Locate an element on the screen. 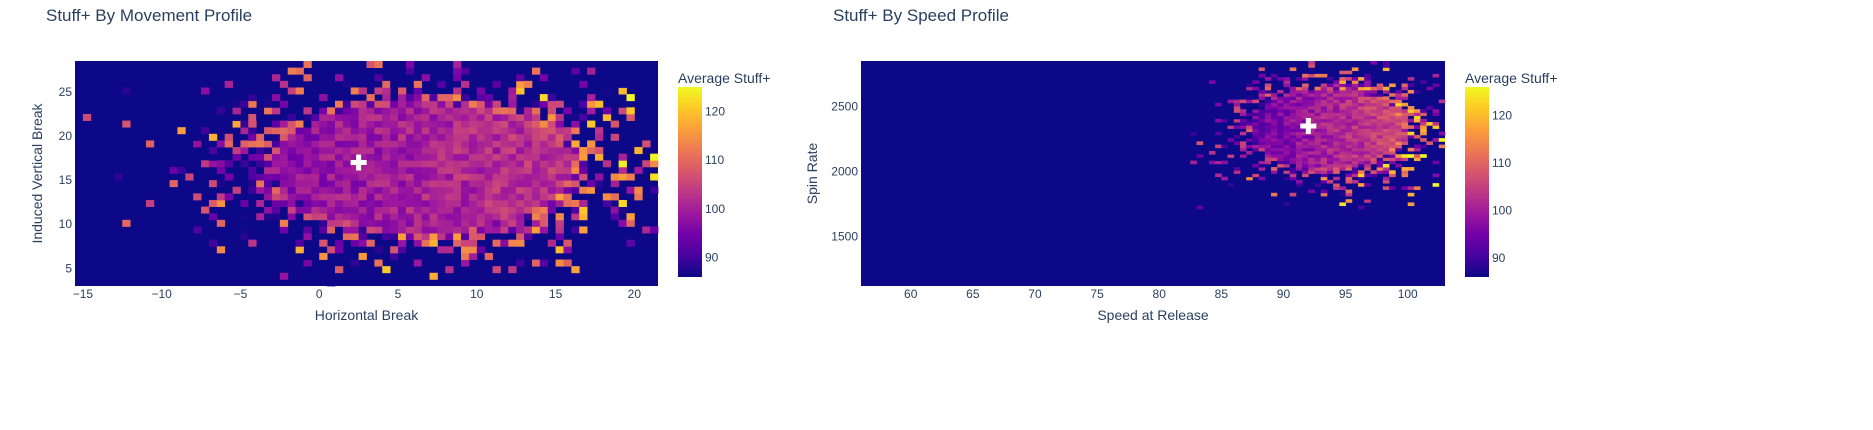 This screenshot has width=1873, height=430. y-tick-label: 10 is located at coordinates (66, 224).